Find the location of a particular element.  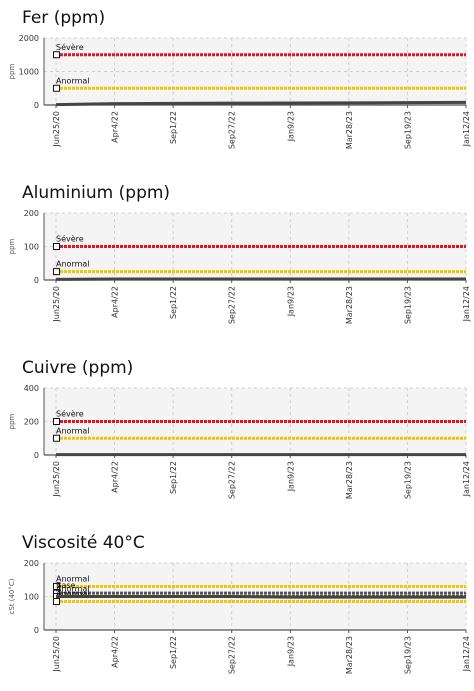

chart-title: Aluminium (ppm) is located at coordinates (96, 193).